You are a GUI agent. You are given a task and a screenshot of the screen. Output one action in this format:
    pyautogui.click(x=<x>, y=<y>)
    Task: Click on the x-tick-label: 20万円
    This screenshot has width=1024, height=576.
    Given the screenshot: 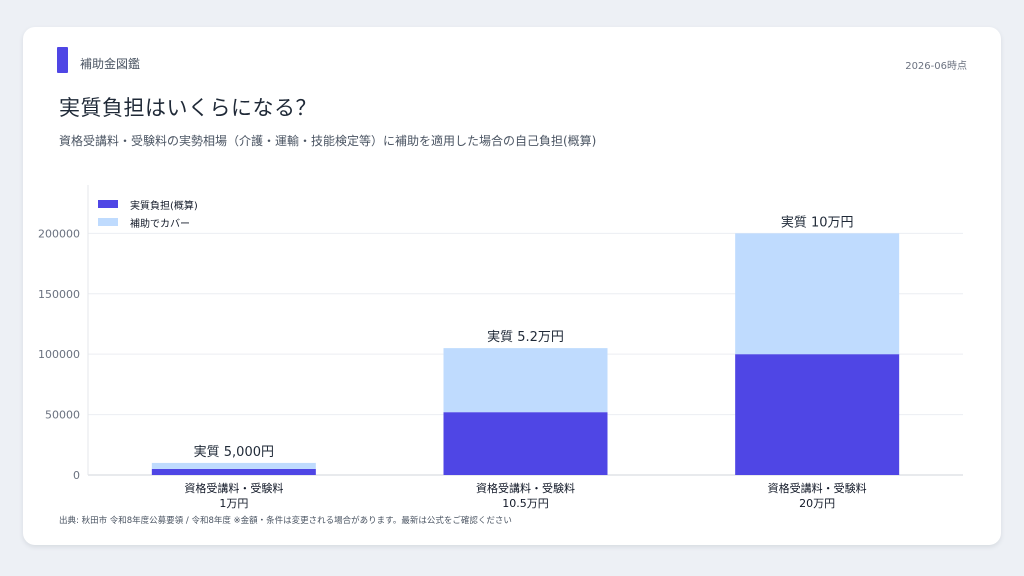 What is the action you would take?
    pyautogui.click(x=817, y=503)
    